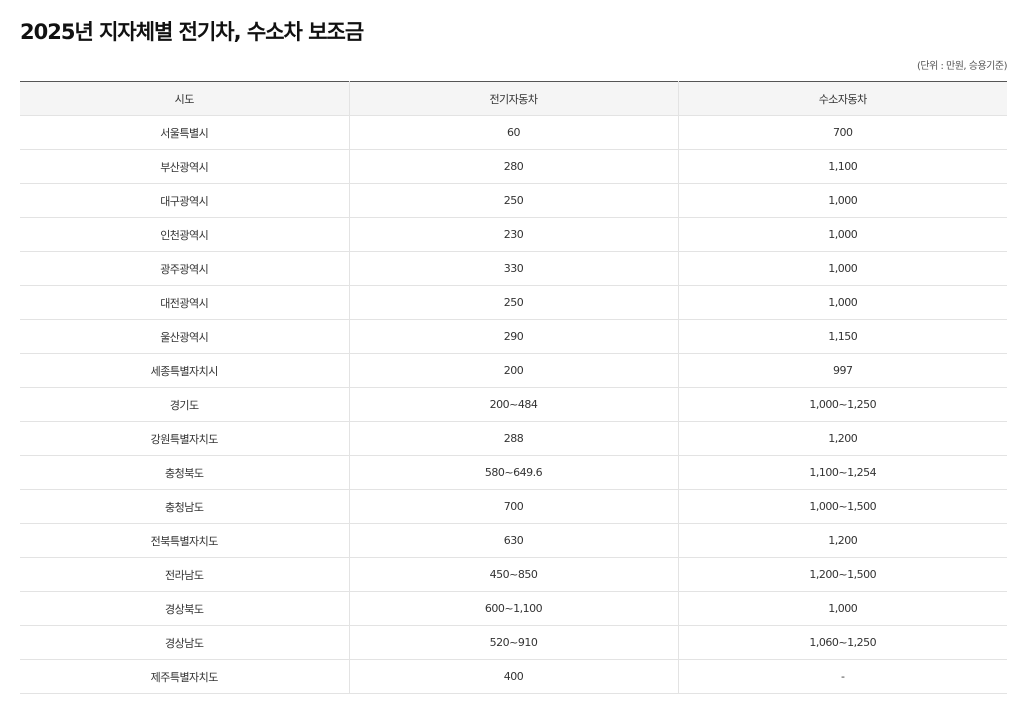 The height and width of the screenshot is (706, 1024). I want to click on cell-region: 세종특별자치시, so click(184, 370).